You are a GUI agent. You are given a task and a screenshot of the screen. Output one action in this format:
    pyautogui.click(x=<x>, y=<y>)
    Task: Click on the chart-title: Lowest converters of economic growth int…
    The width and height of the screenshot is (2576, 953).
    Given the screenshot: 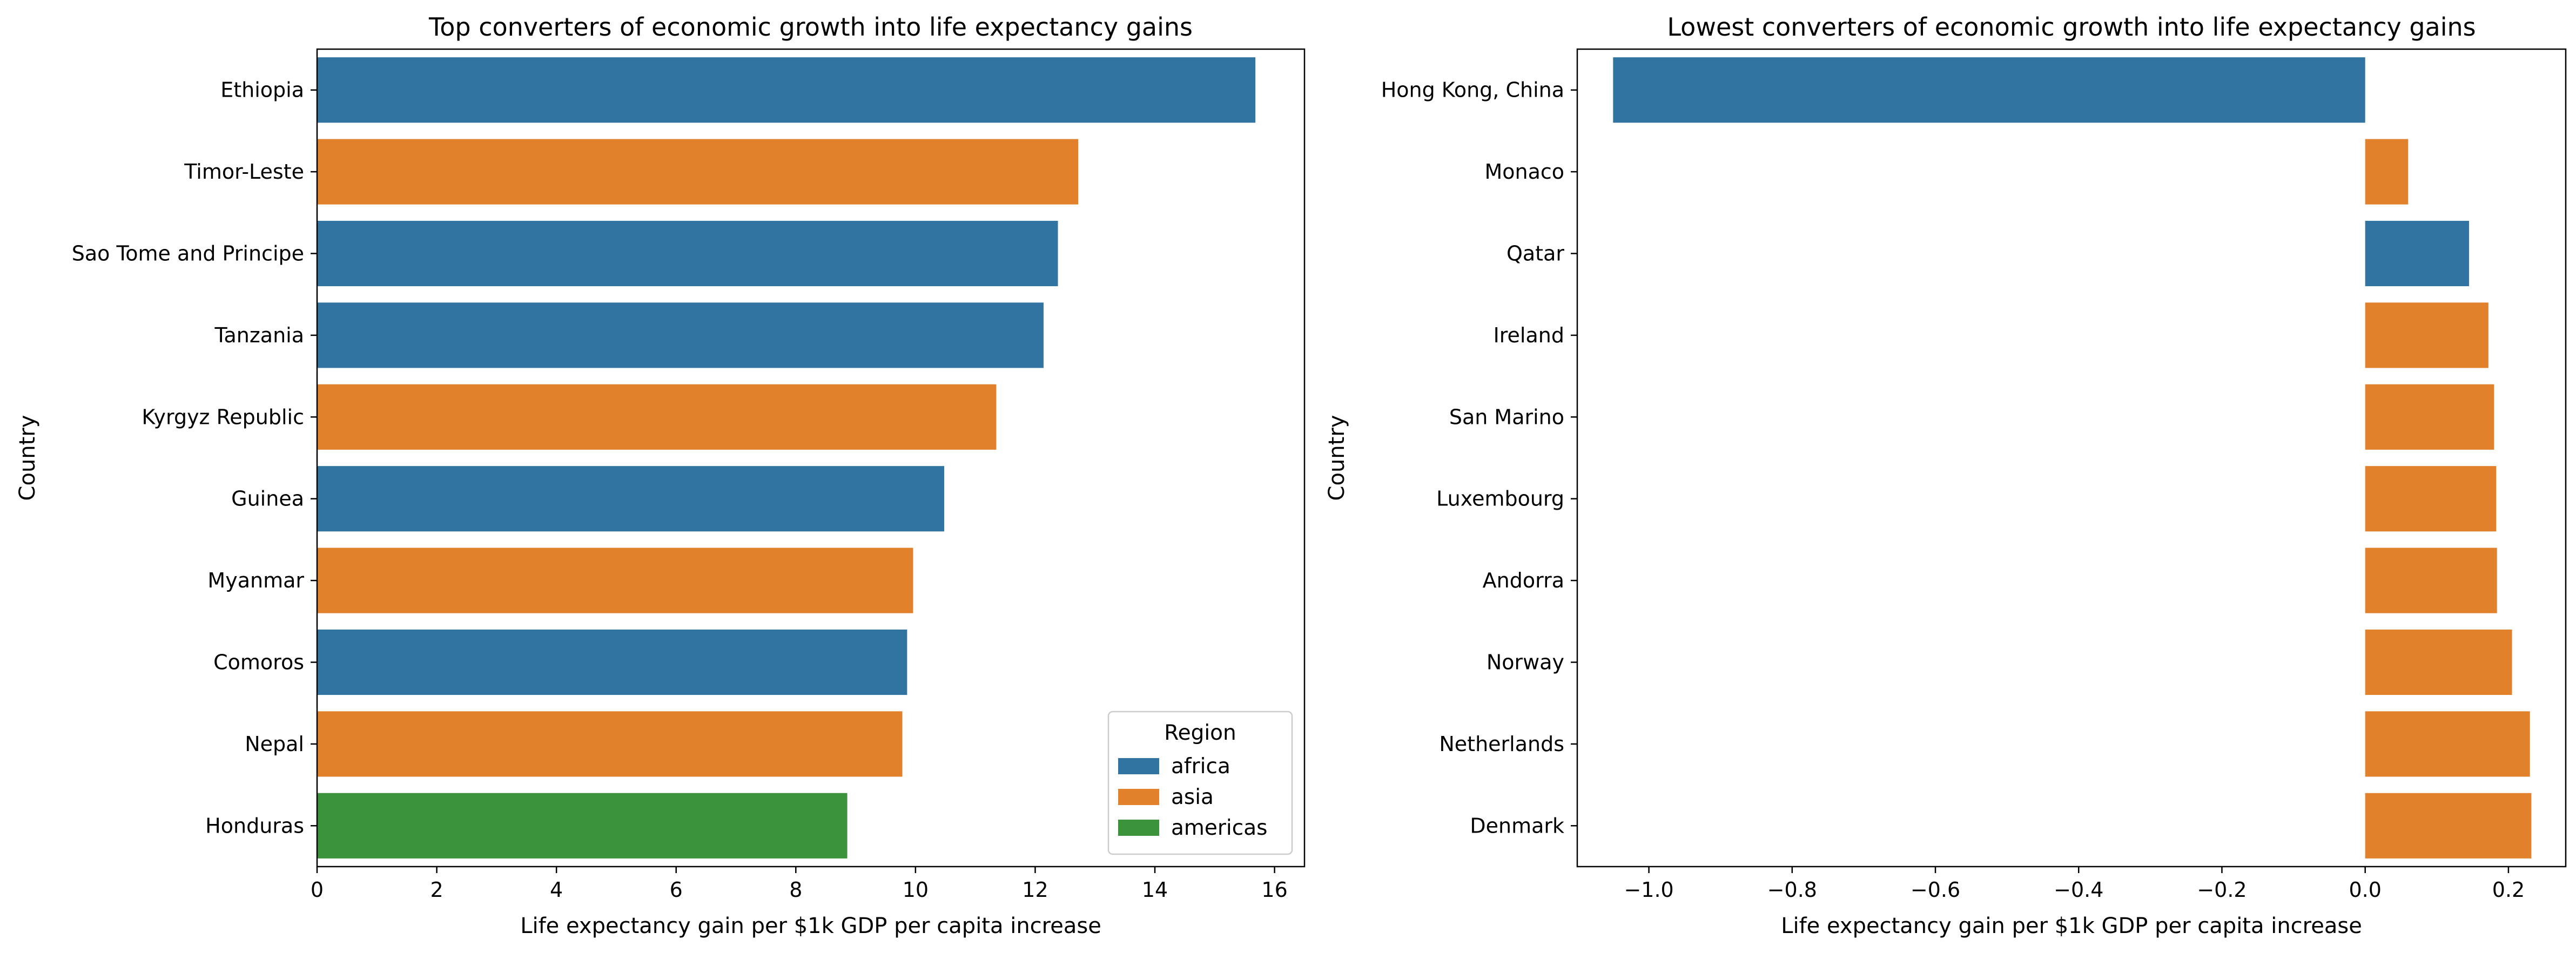 What is the action you would take?
    pyautogui.click(x=2071, y=27)
    